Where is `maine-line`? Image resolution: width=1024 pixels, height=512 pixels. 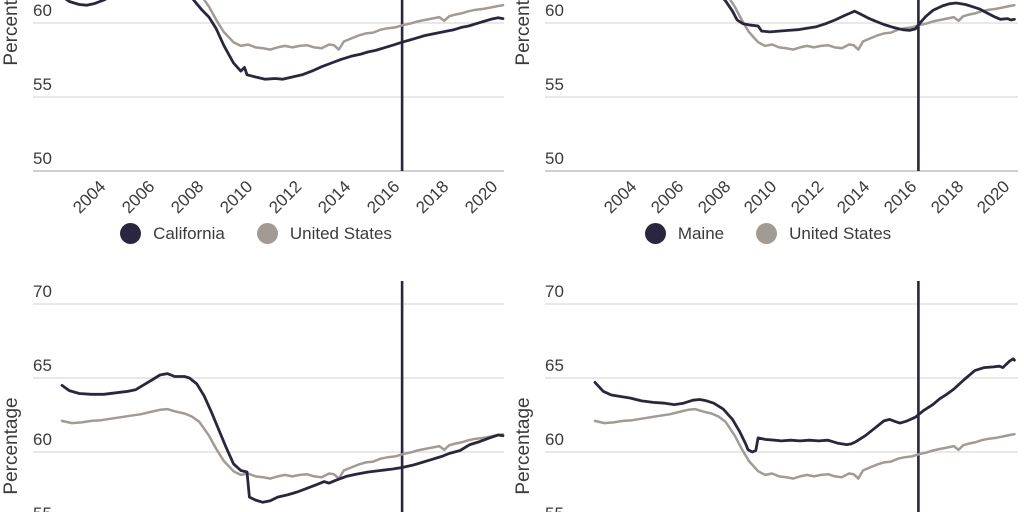
maine-line is located at coordinates (869, 17).